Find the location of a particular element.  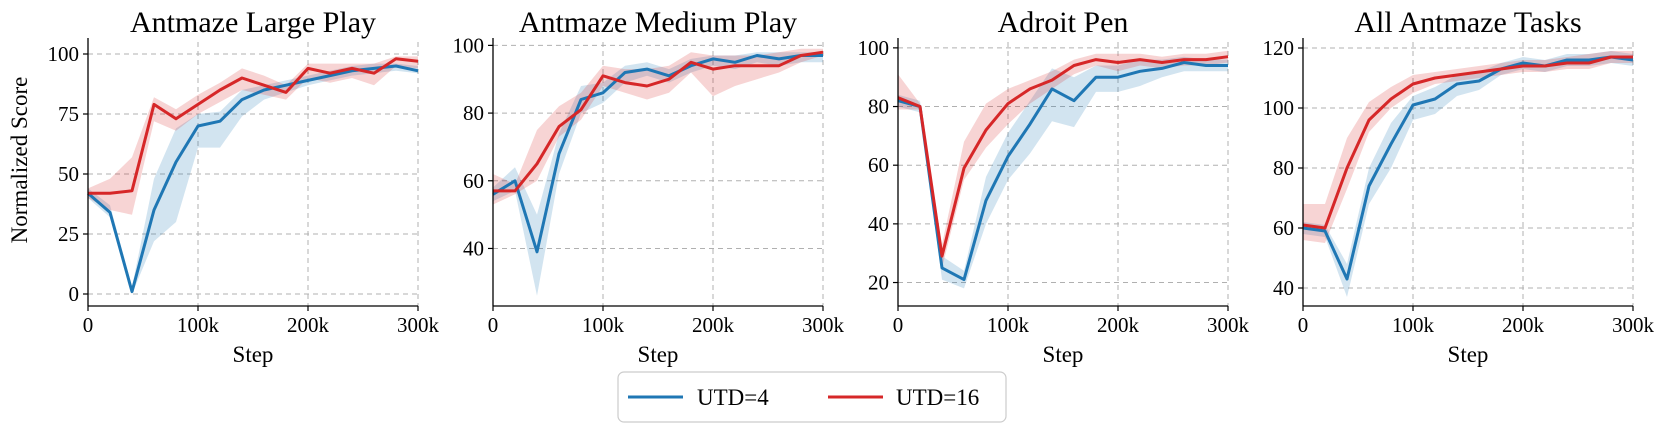

panel-title: All Antmaze Tasks is located at coordinates (1467, 22).